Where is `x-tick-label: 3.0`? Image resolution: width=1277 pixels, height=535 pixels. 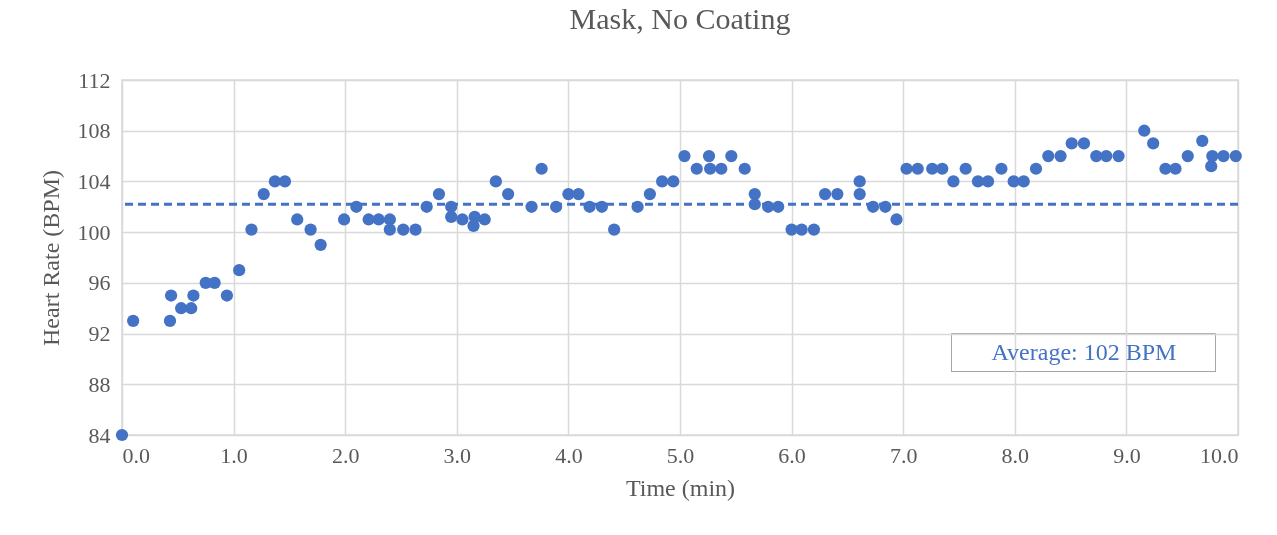 x-tick-label: 3.0 is located at coordinates (457, 455).